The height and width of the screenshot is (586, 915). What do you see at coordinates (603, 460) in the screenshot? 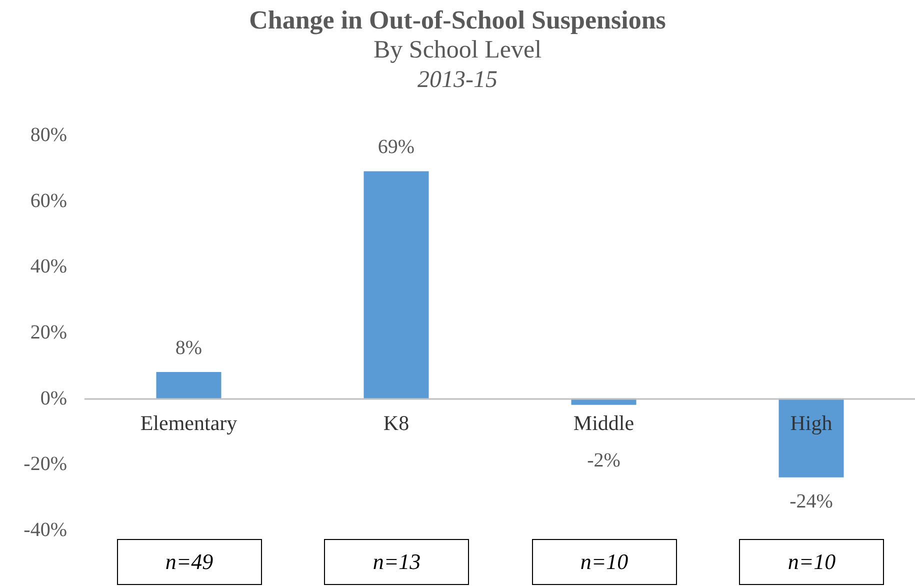
I see `data-label: -2%` at bounding box center [603, 460].